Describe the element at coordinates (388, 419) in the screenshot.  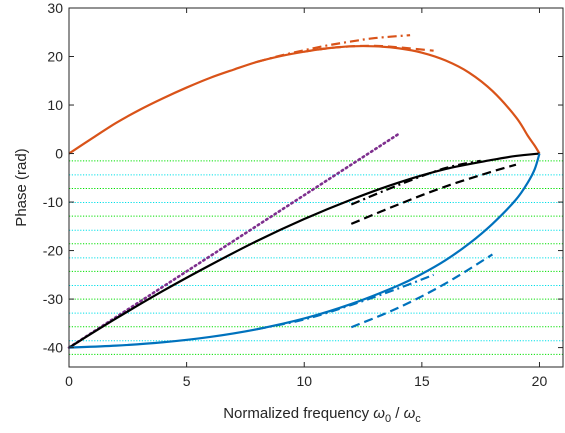
I see `x-axis-num-sub: 0` at that location.